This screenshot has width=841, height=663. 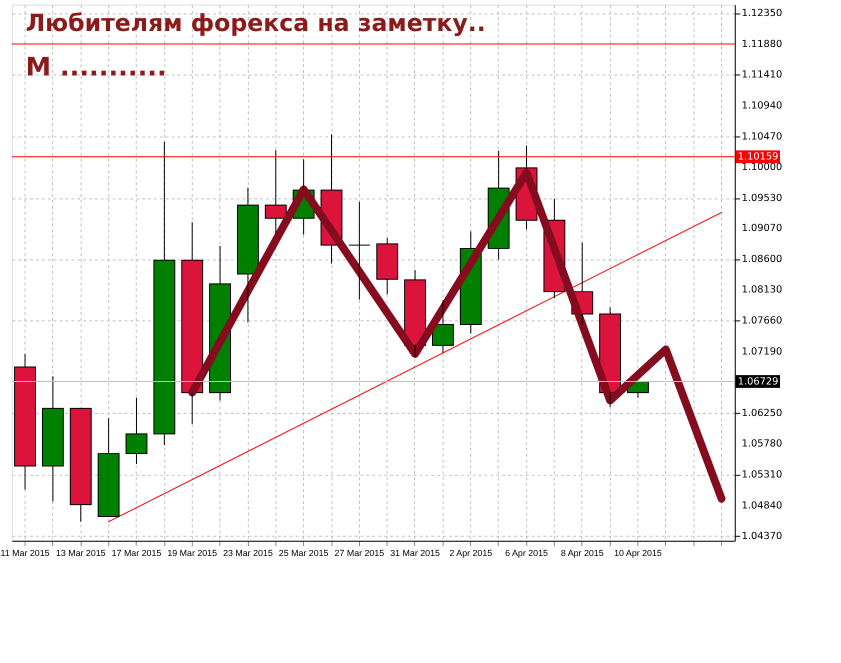 I want to click on x-tick-label: 27 Mar 2015, so click(x=359, y=553).